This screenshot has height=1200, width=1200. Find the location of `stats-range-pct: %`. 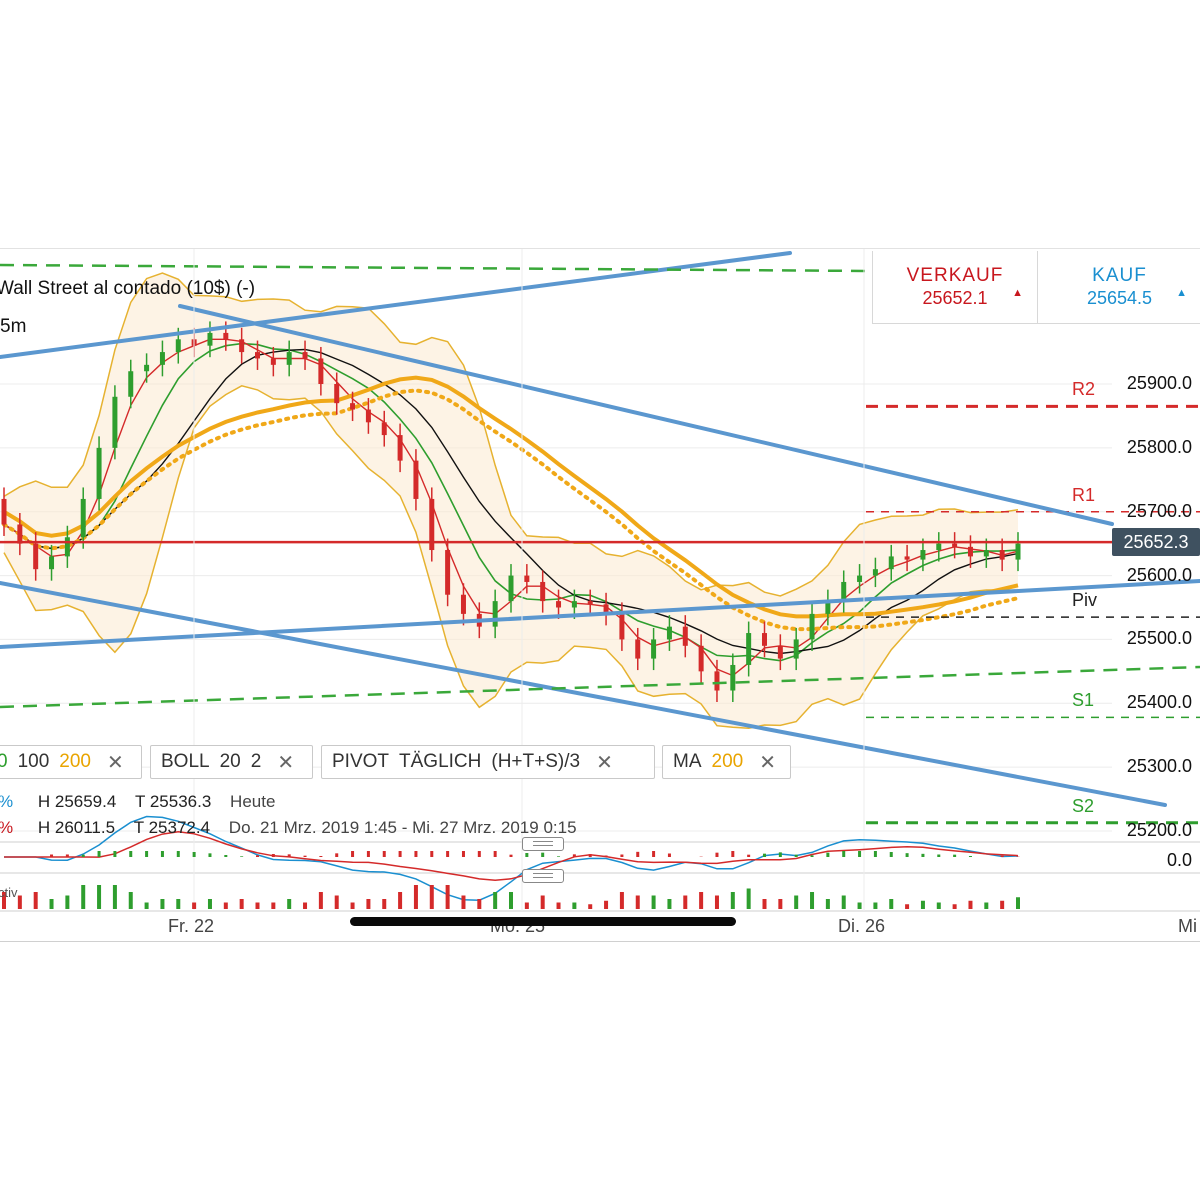

stats-range-pct: % is located at coordinates (6, 827).